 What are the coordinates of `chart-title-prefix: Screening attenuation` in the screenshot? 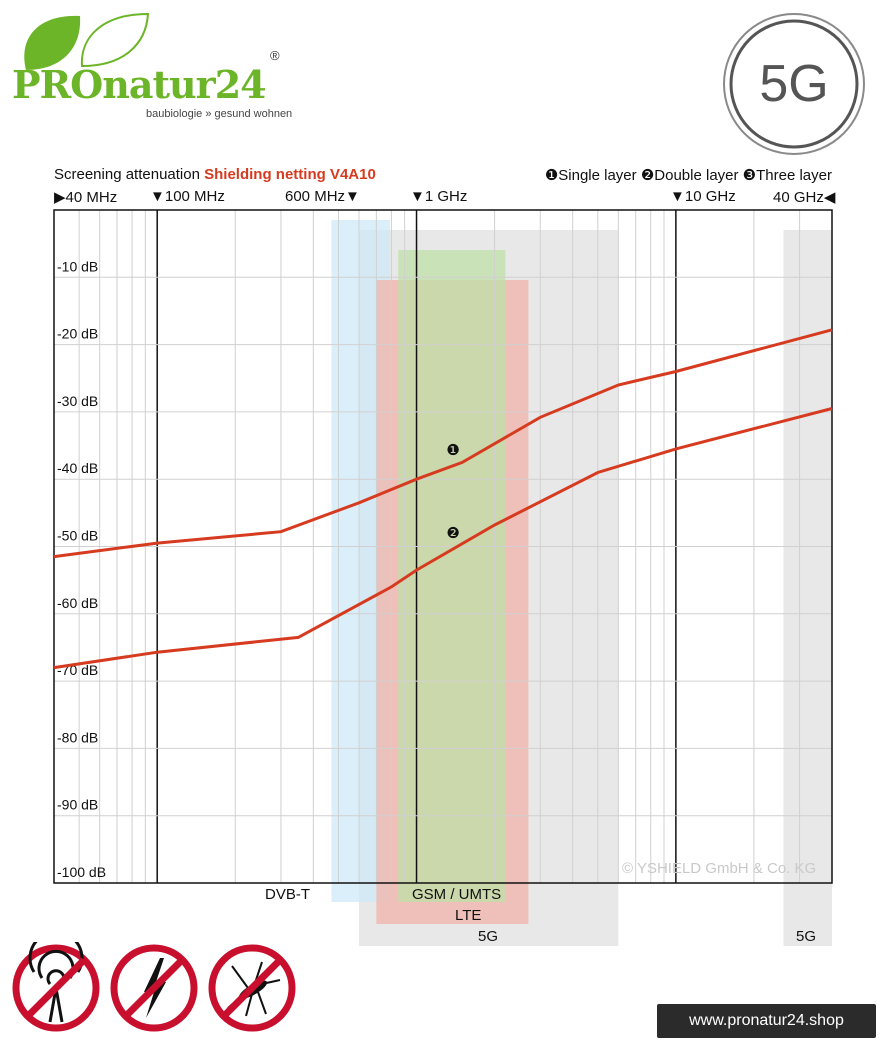 It's located at (127, 174).